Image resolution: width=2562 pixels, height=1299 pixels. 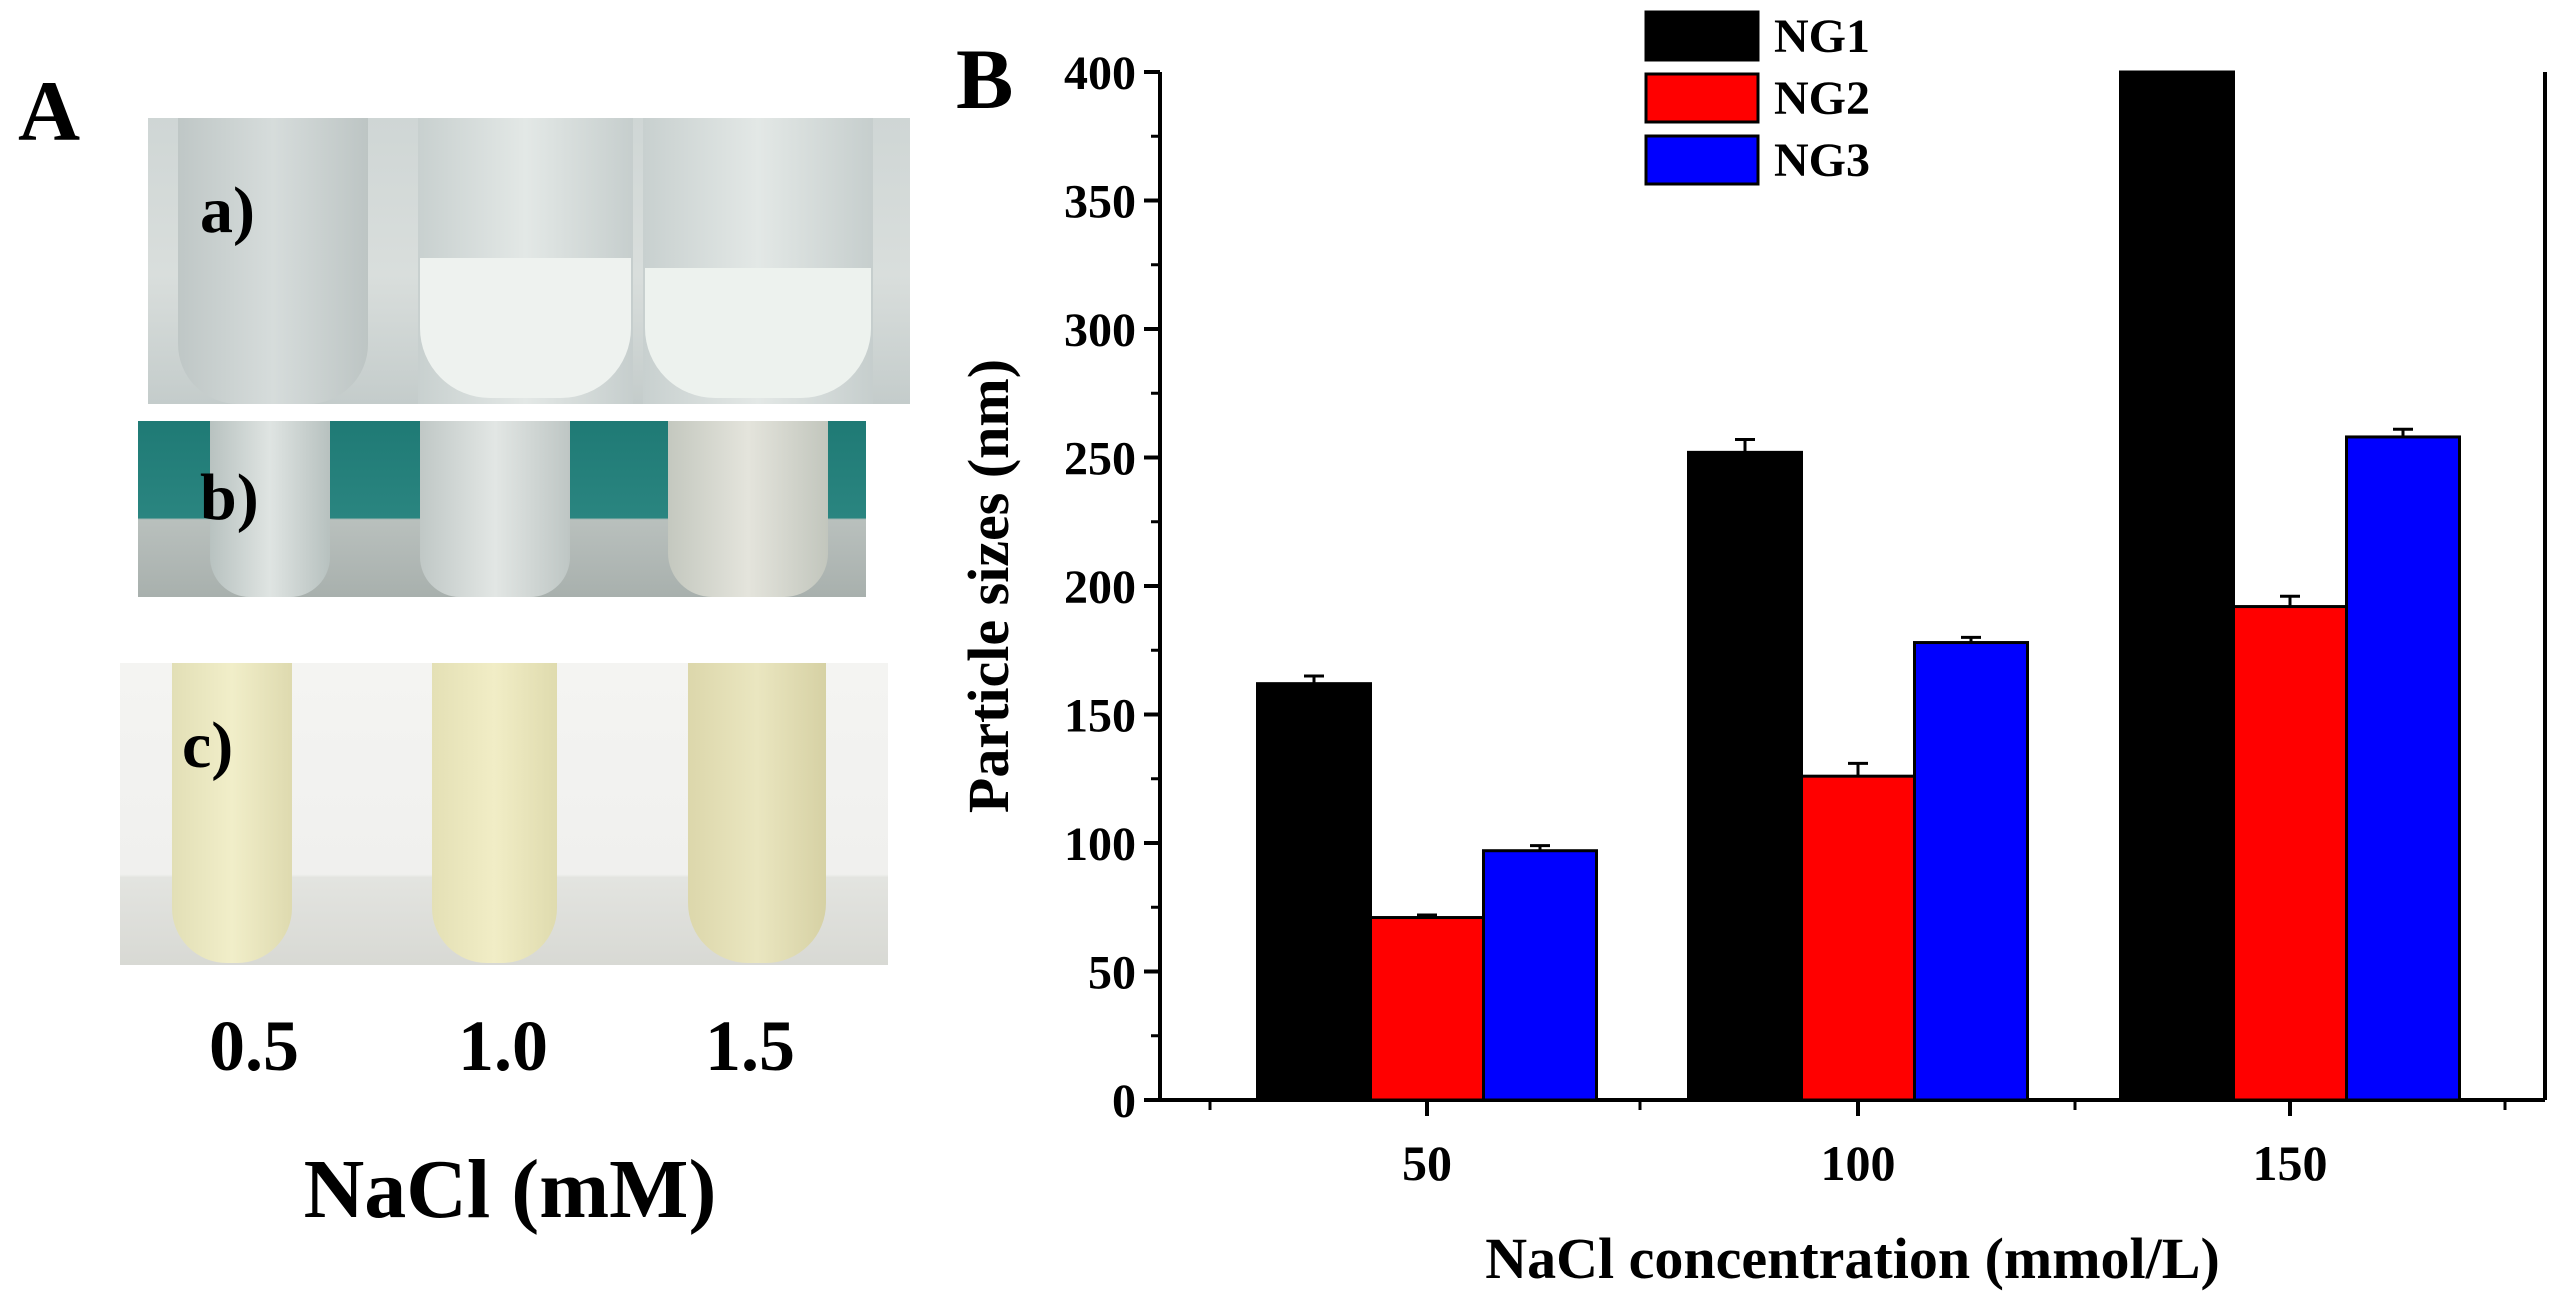 I want to click on photo-row-b: b), so click(x=502, y=509).